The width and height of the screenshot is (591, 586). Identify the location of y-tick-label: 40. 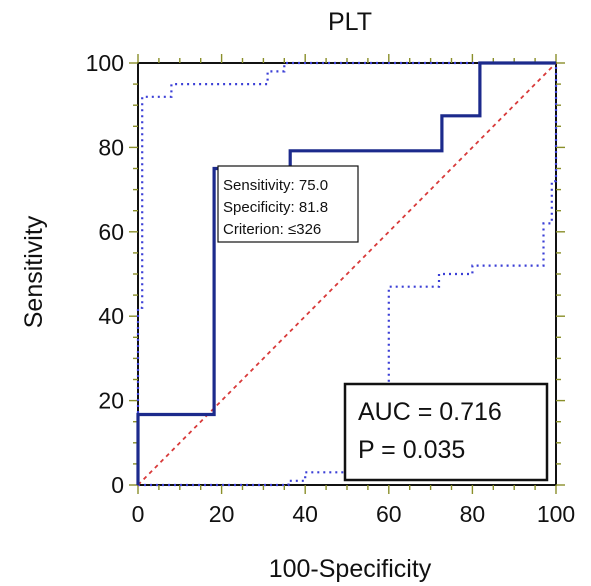
(111, 316).